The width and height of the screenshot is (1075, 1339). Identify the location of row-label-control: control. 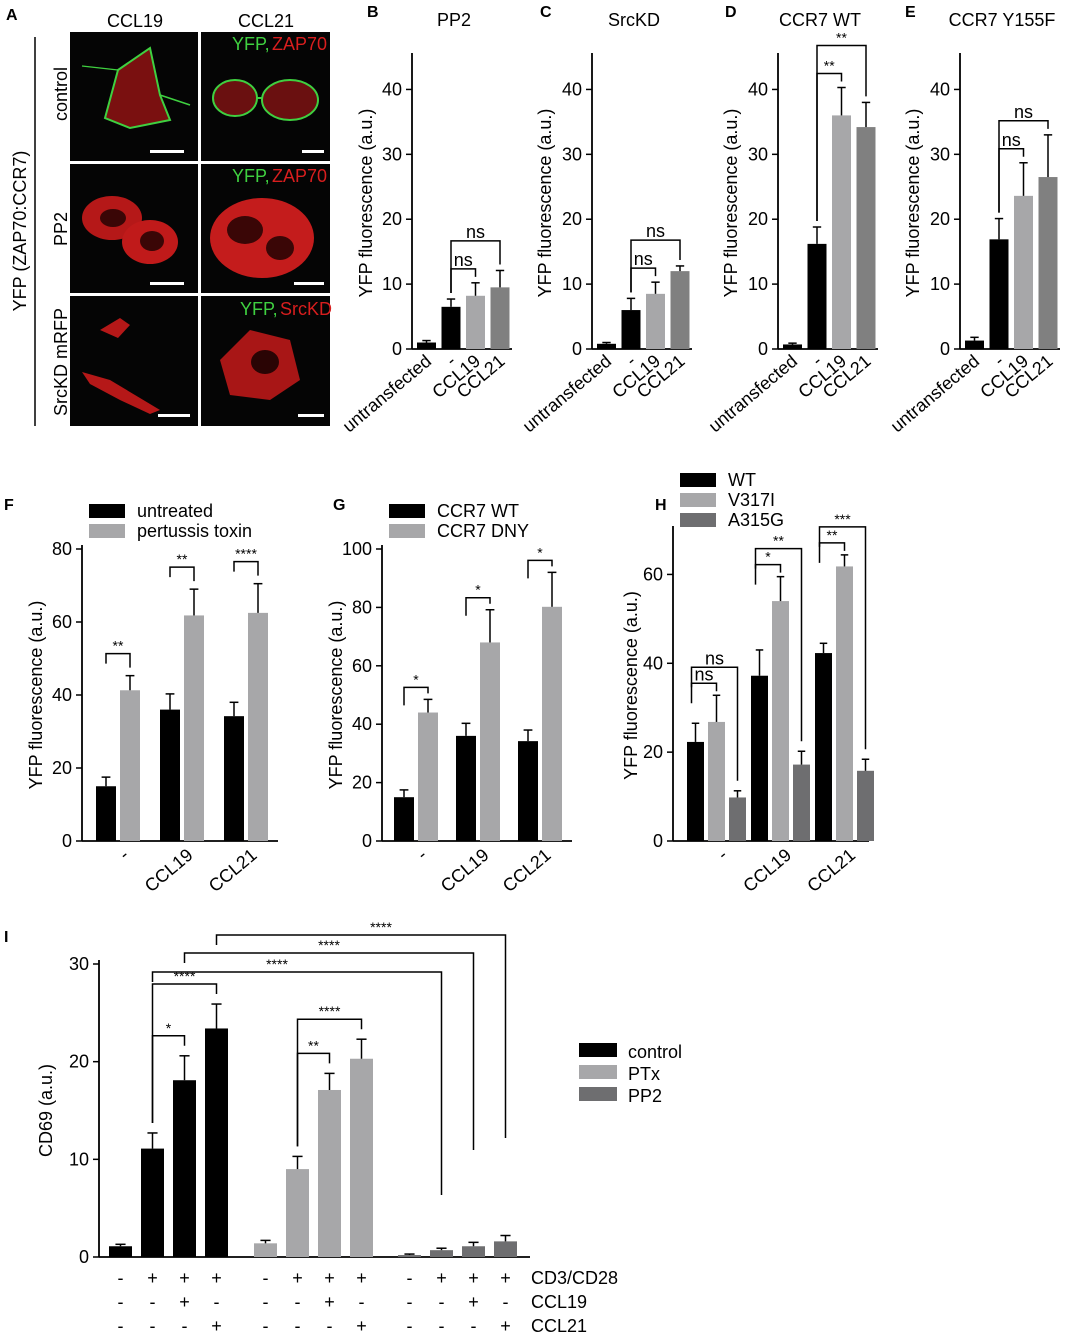
(61, 94).